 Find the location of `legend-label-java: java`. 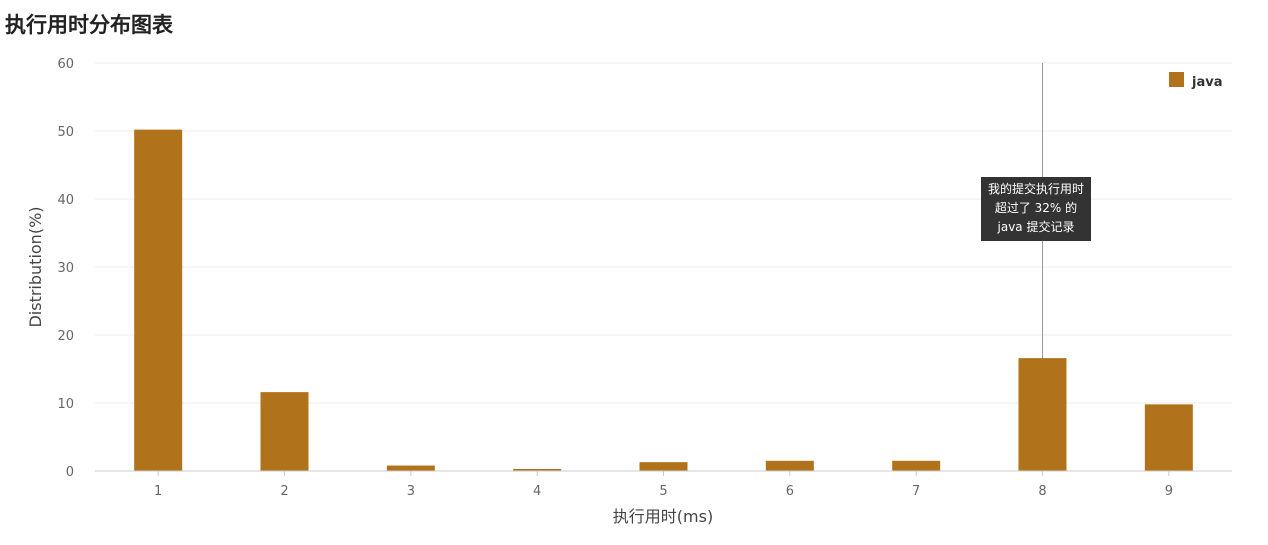

legend-label-java: java is located at coordinates (1206, 82).